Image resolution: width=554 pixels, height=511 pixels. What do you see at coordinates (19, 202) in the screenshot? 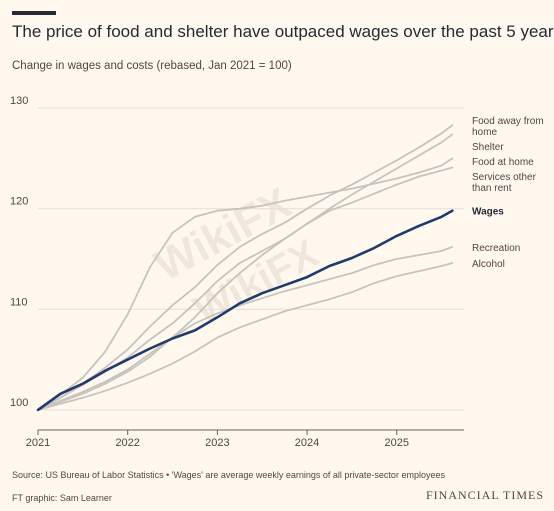
I see `y-tick-label: 120` at bounding box center [19, 202].